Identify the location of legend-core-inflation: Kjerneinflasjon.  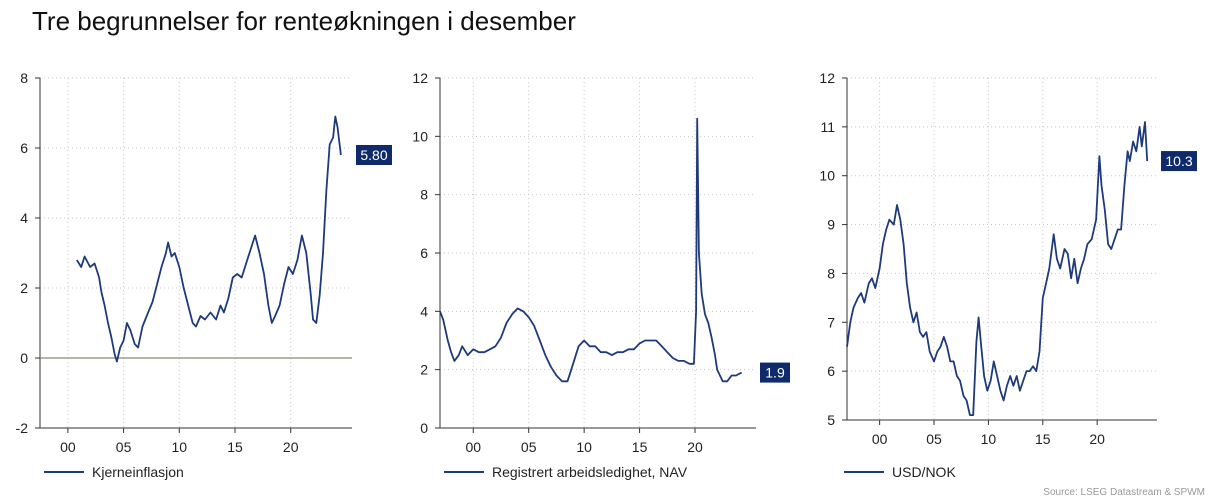
(114, 472).